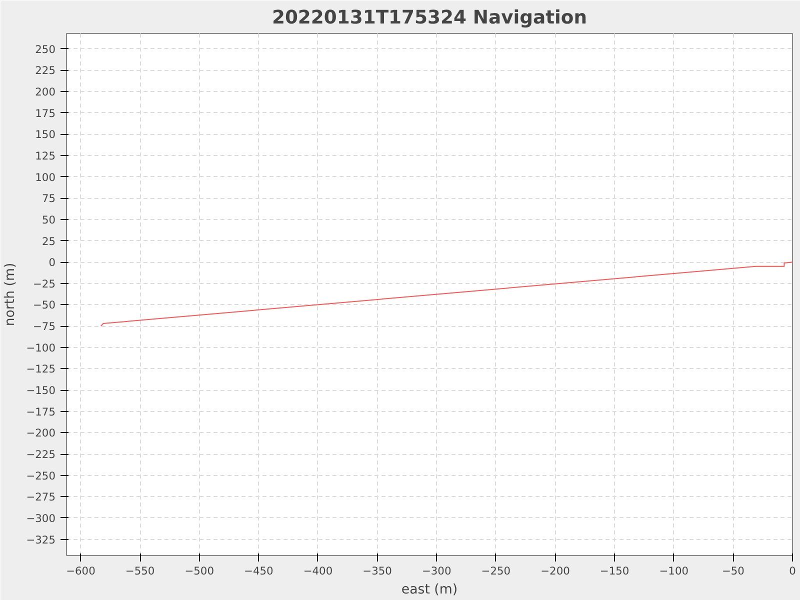  I want to click on x-tick-label: 0, so click(792, 571).